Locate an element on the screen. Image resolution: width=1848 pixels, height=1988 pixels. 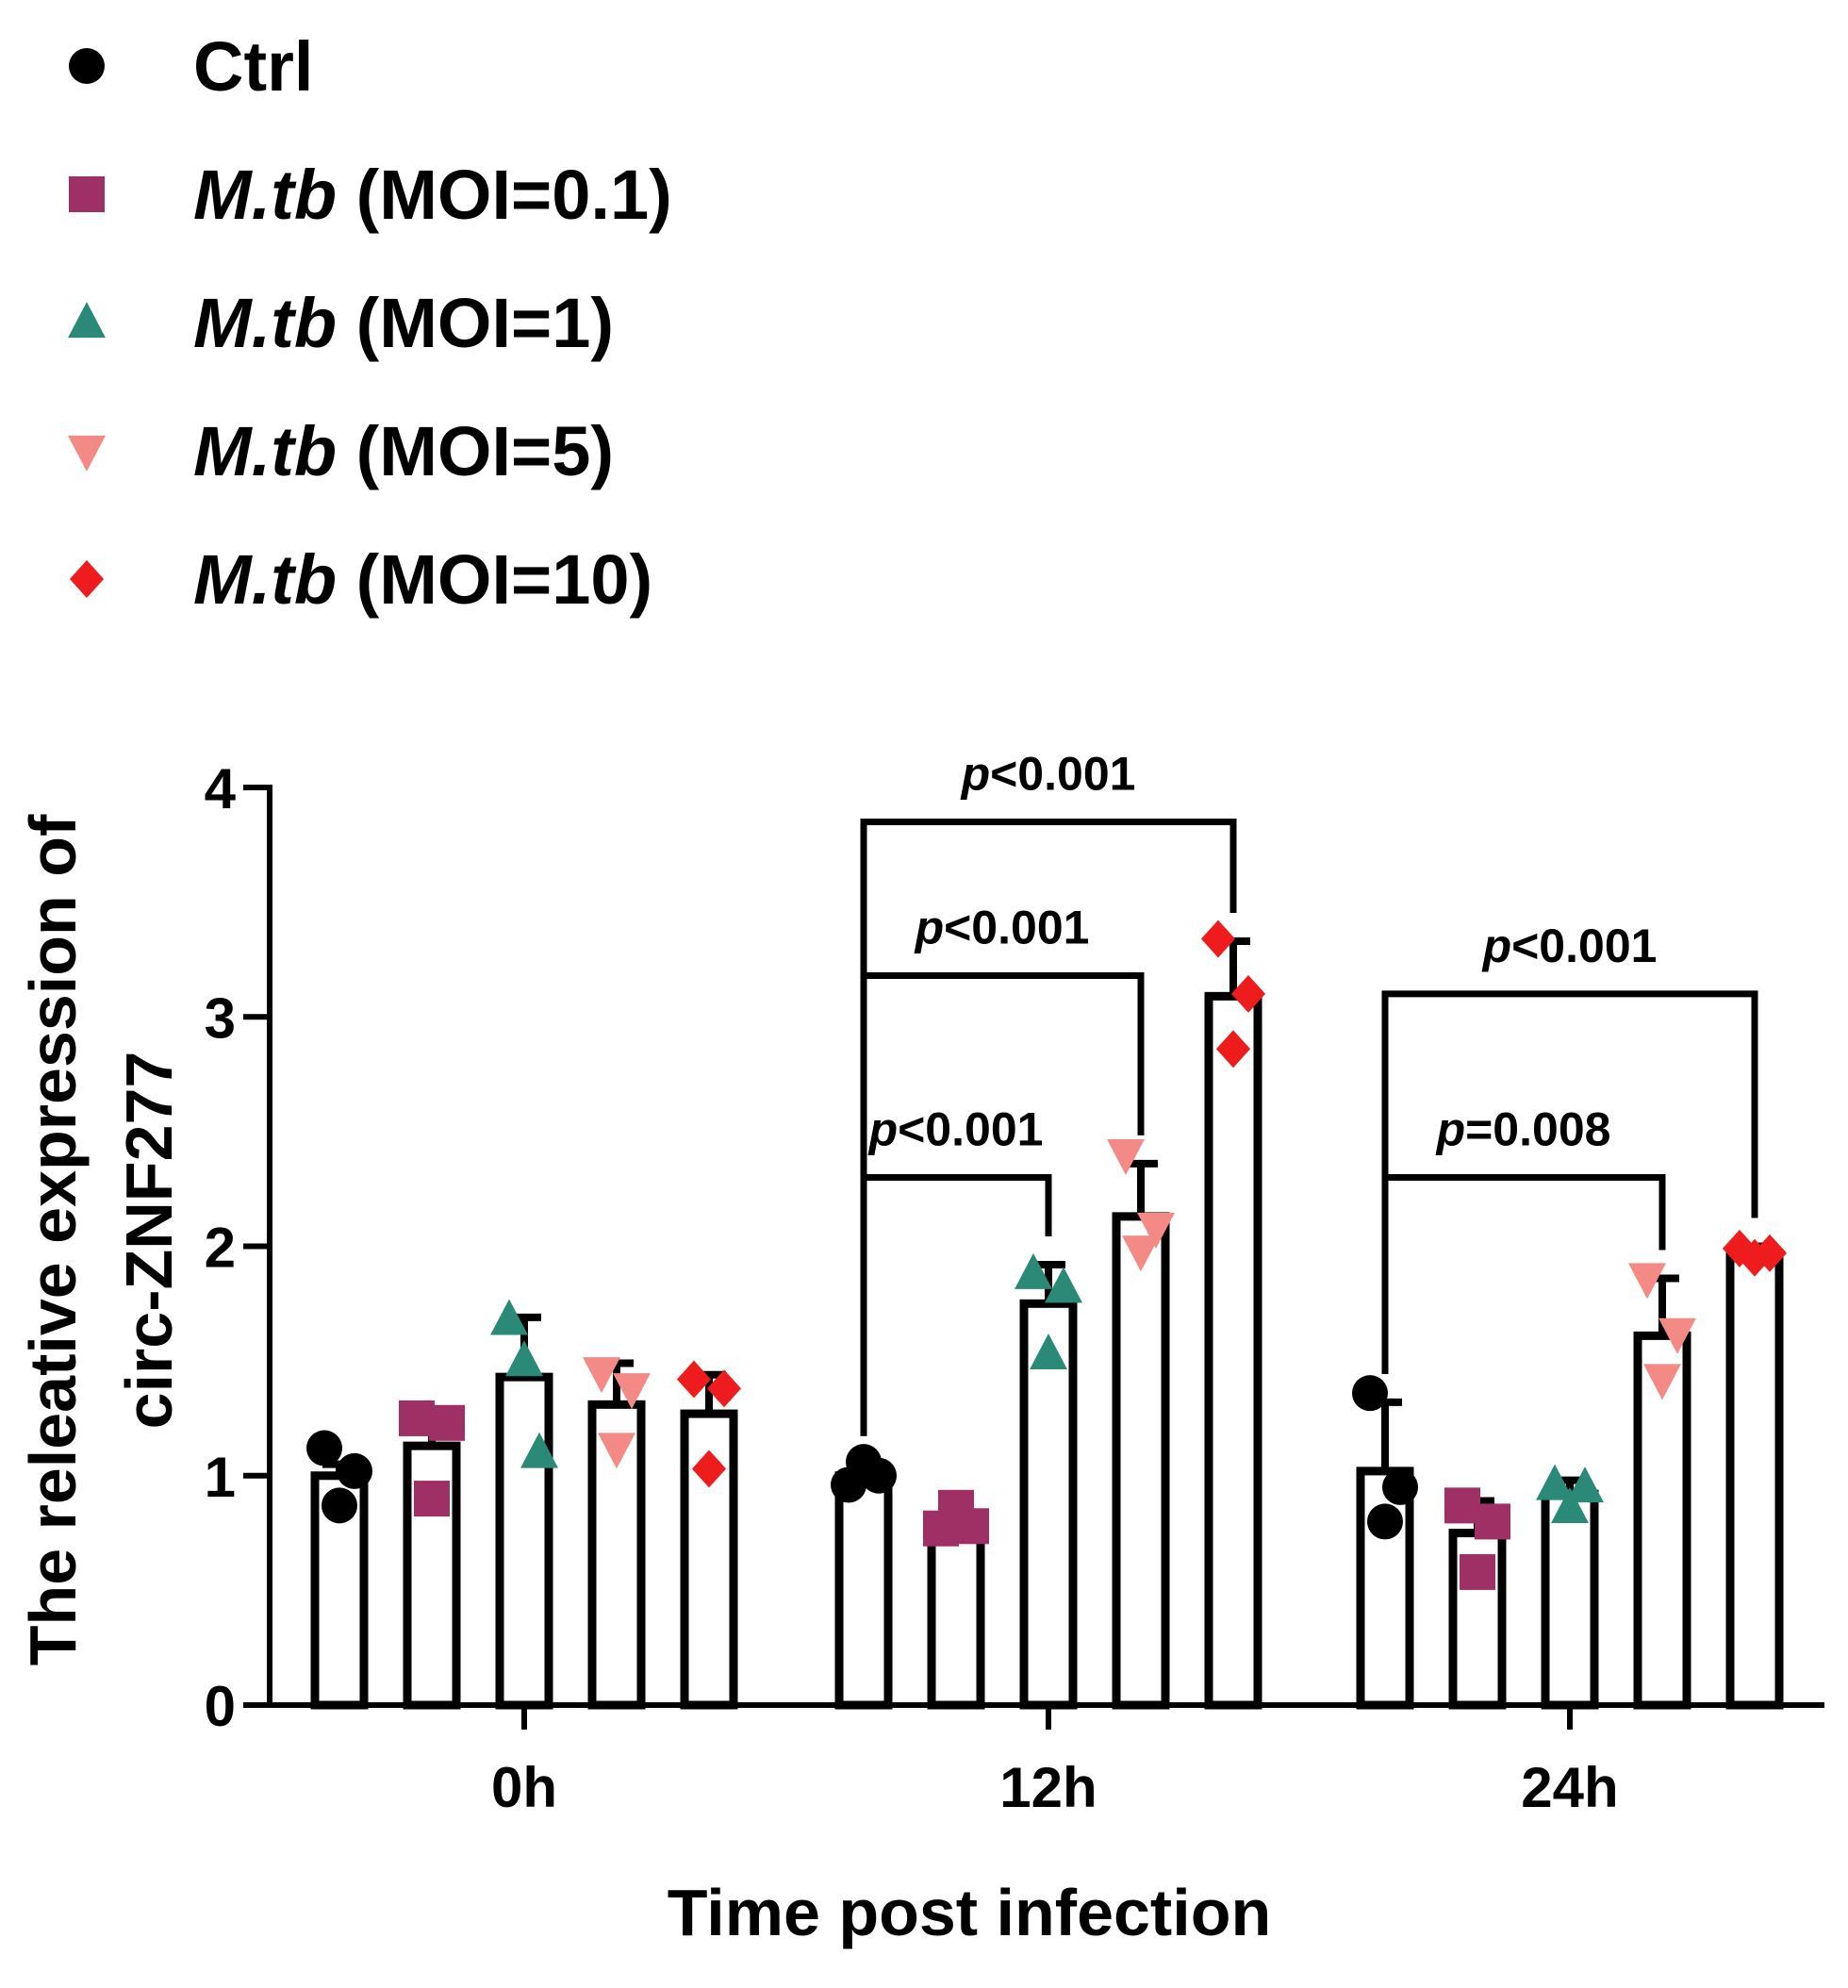
y-axis-title-line2: circ-ZNF277 is located at coordinates (149, 1241).